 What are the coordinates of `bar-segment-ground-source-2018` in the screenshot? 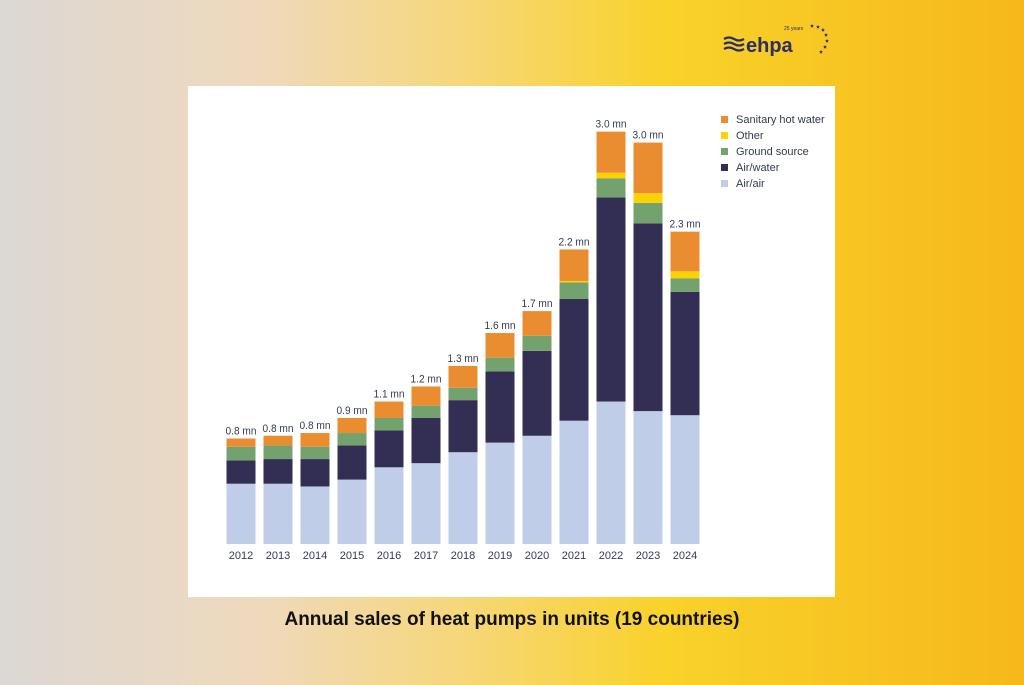 It's located at (463, 394).